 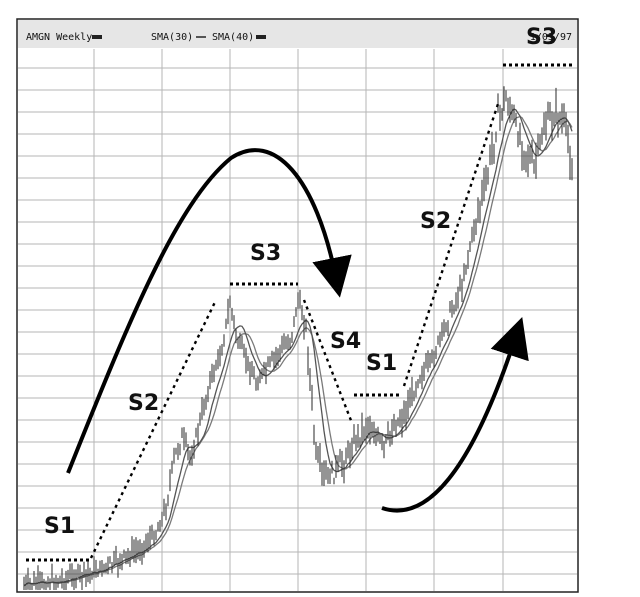 I want to click on stage-s2-right-line, so click(x=451, y=245).